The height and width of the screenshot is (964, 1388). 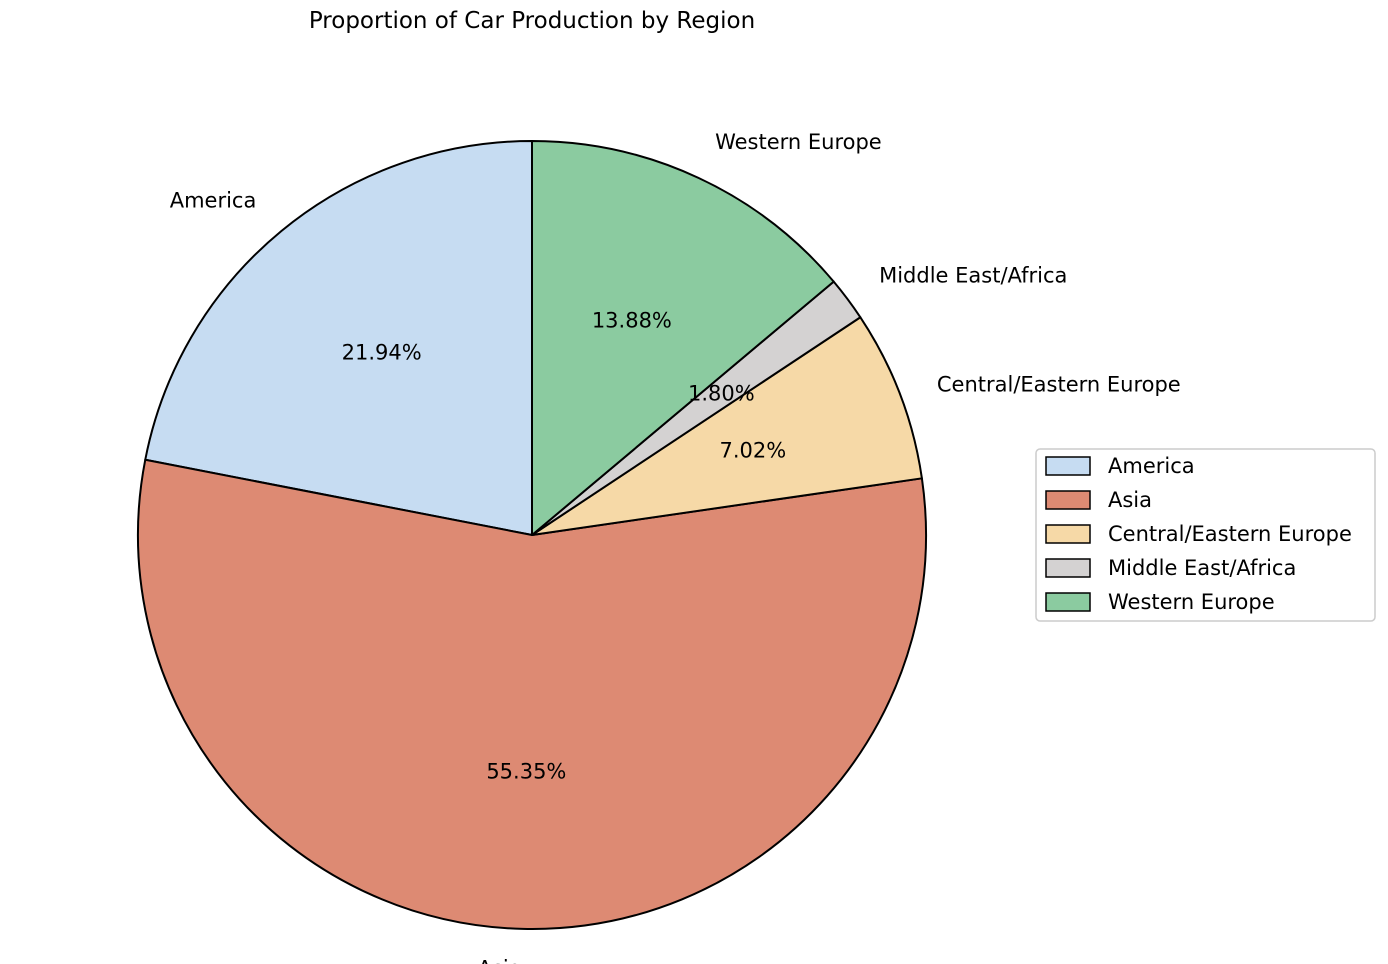 I want to click on slice-label-middle-east-africa: Middle East/Africa, so click(x=973, y=275).